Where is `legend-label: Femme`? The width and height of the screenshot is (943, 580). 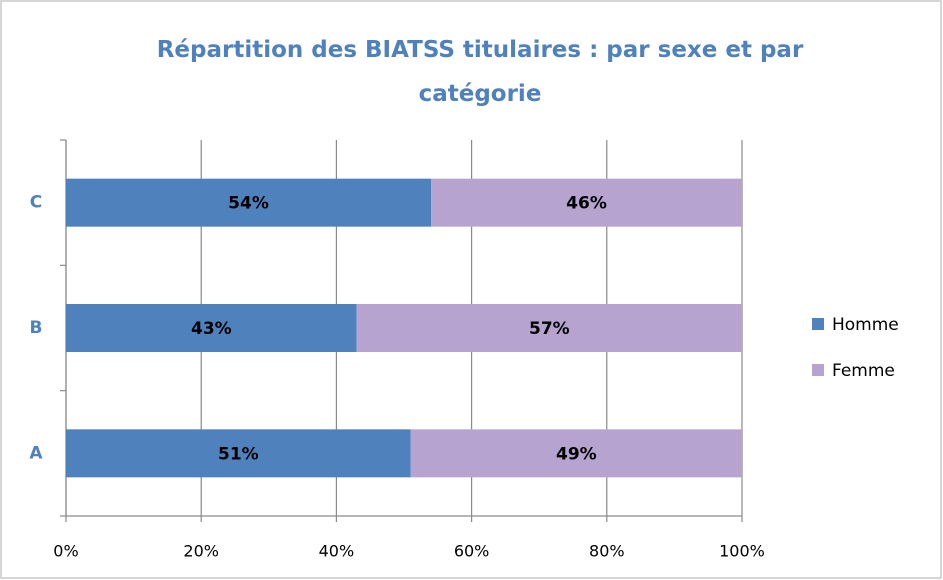
legend-label: Femme is located at coordinates (863, 371).